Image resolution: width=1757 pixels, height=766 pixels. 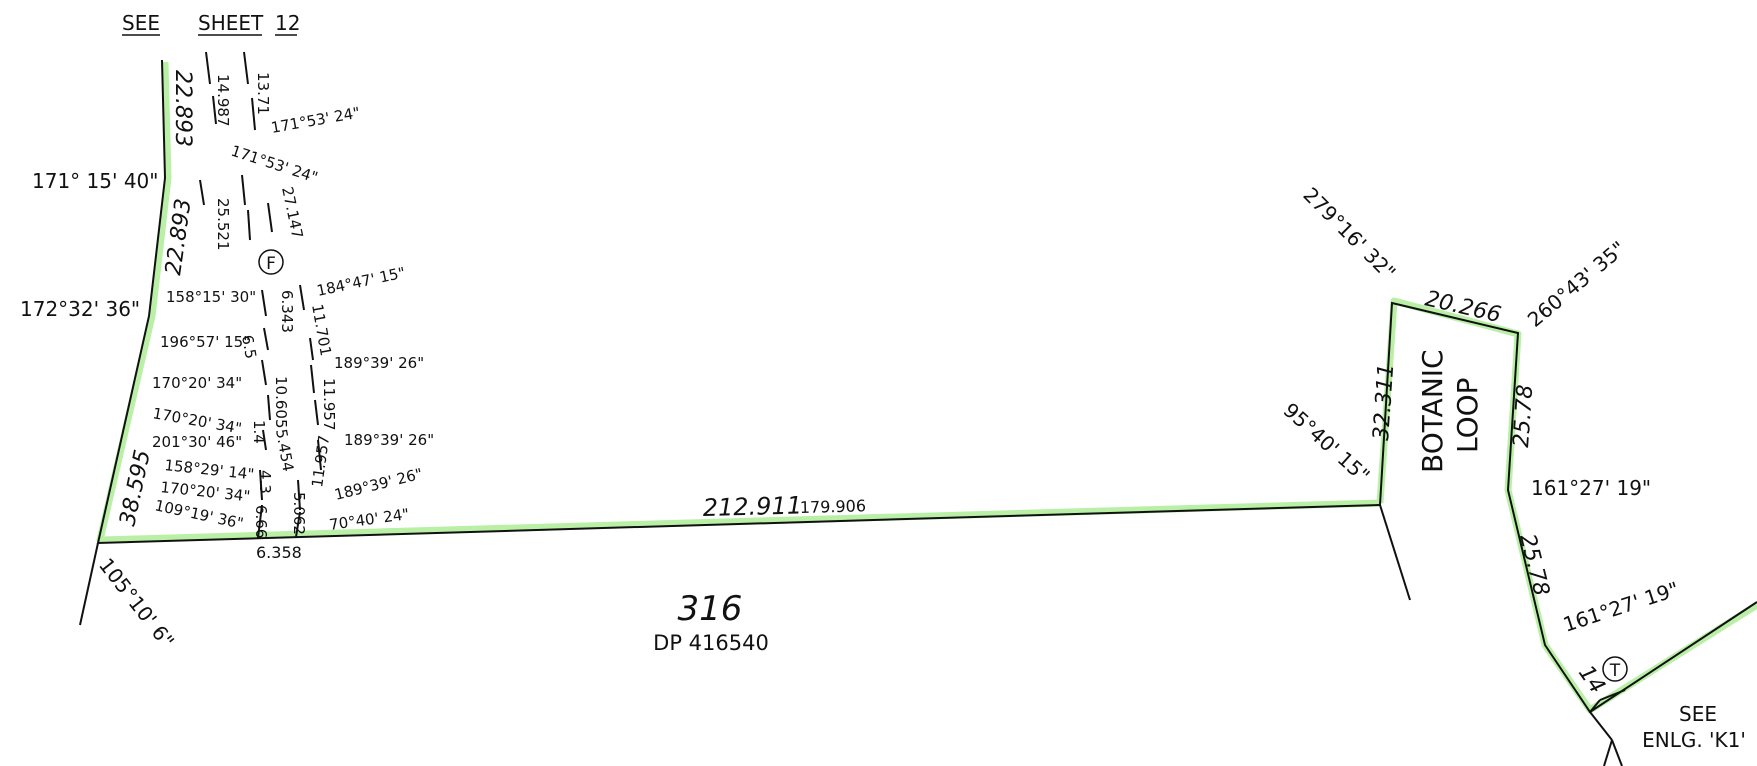 I want to click on distance-label: 14.987, so click(x=223, y=100).